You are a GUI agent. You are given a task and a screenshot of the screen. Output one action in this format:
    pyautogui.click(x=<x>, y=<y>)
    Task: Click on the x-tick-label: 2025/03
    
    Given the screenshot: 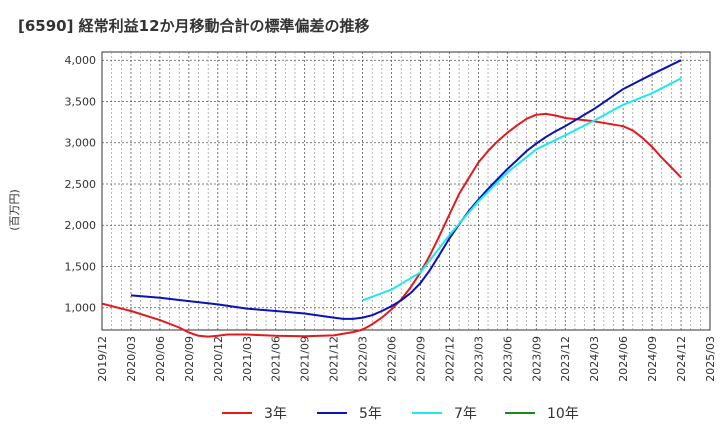 What is the action you would take?
    pyautogui.click(x=710, y=359)
    